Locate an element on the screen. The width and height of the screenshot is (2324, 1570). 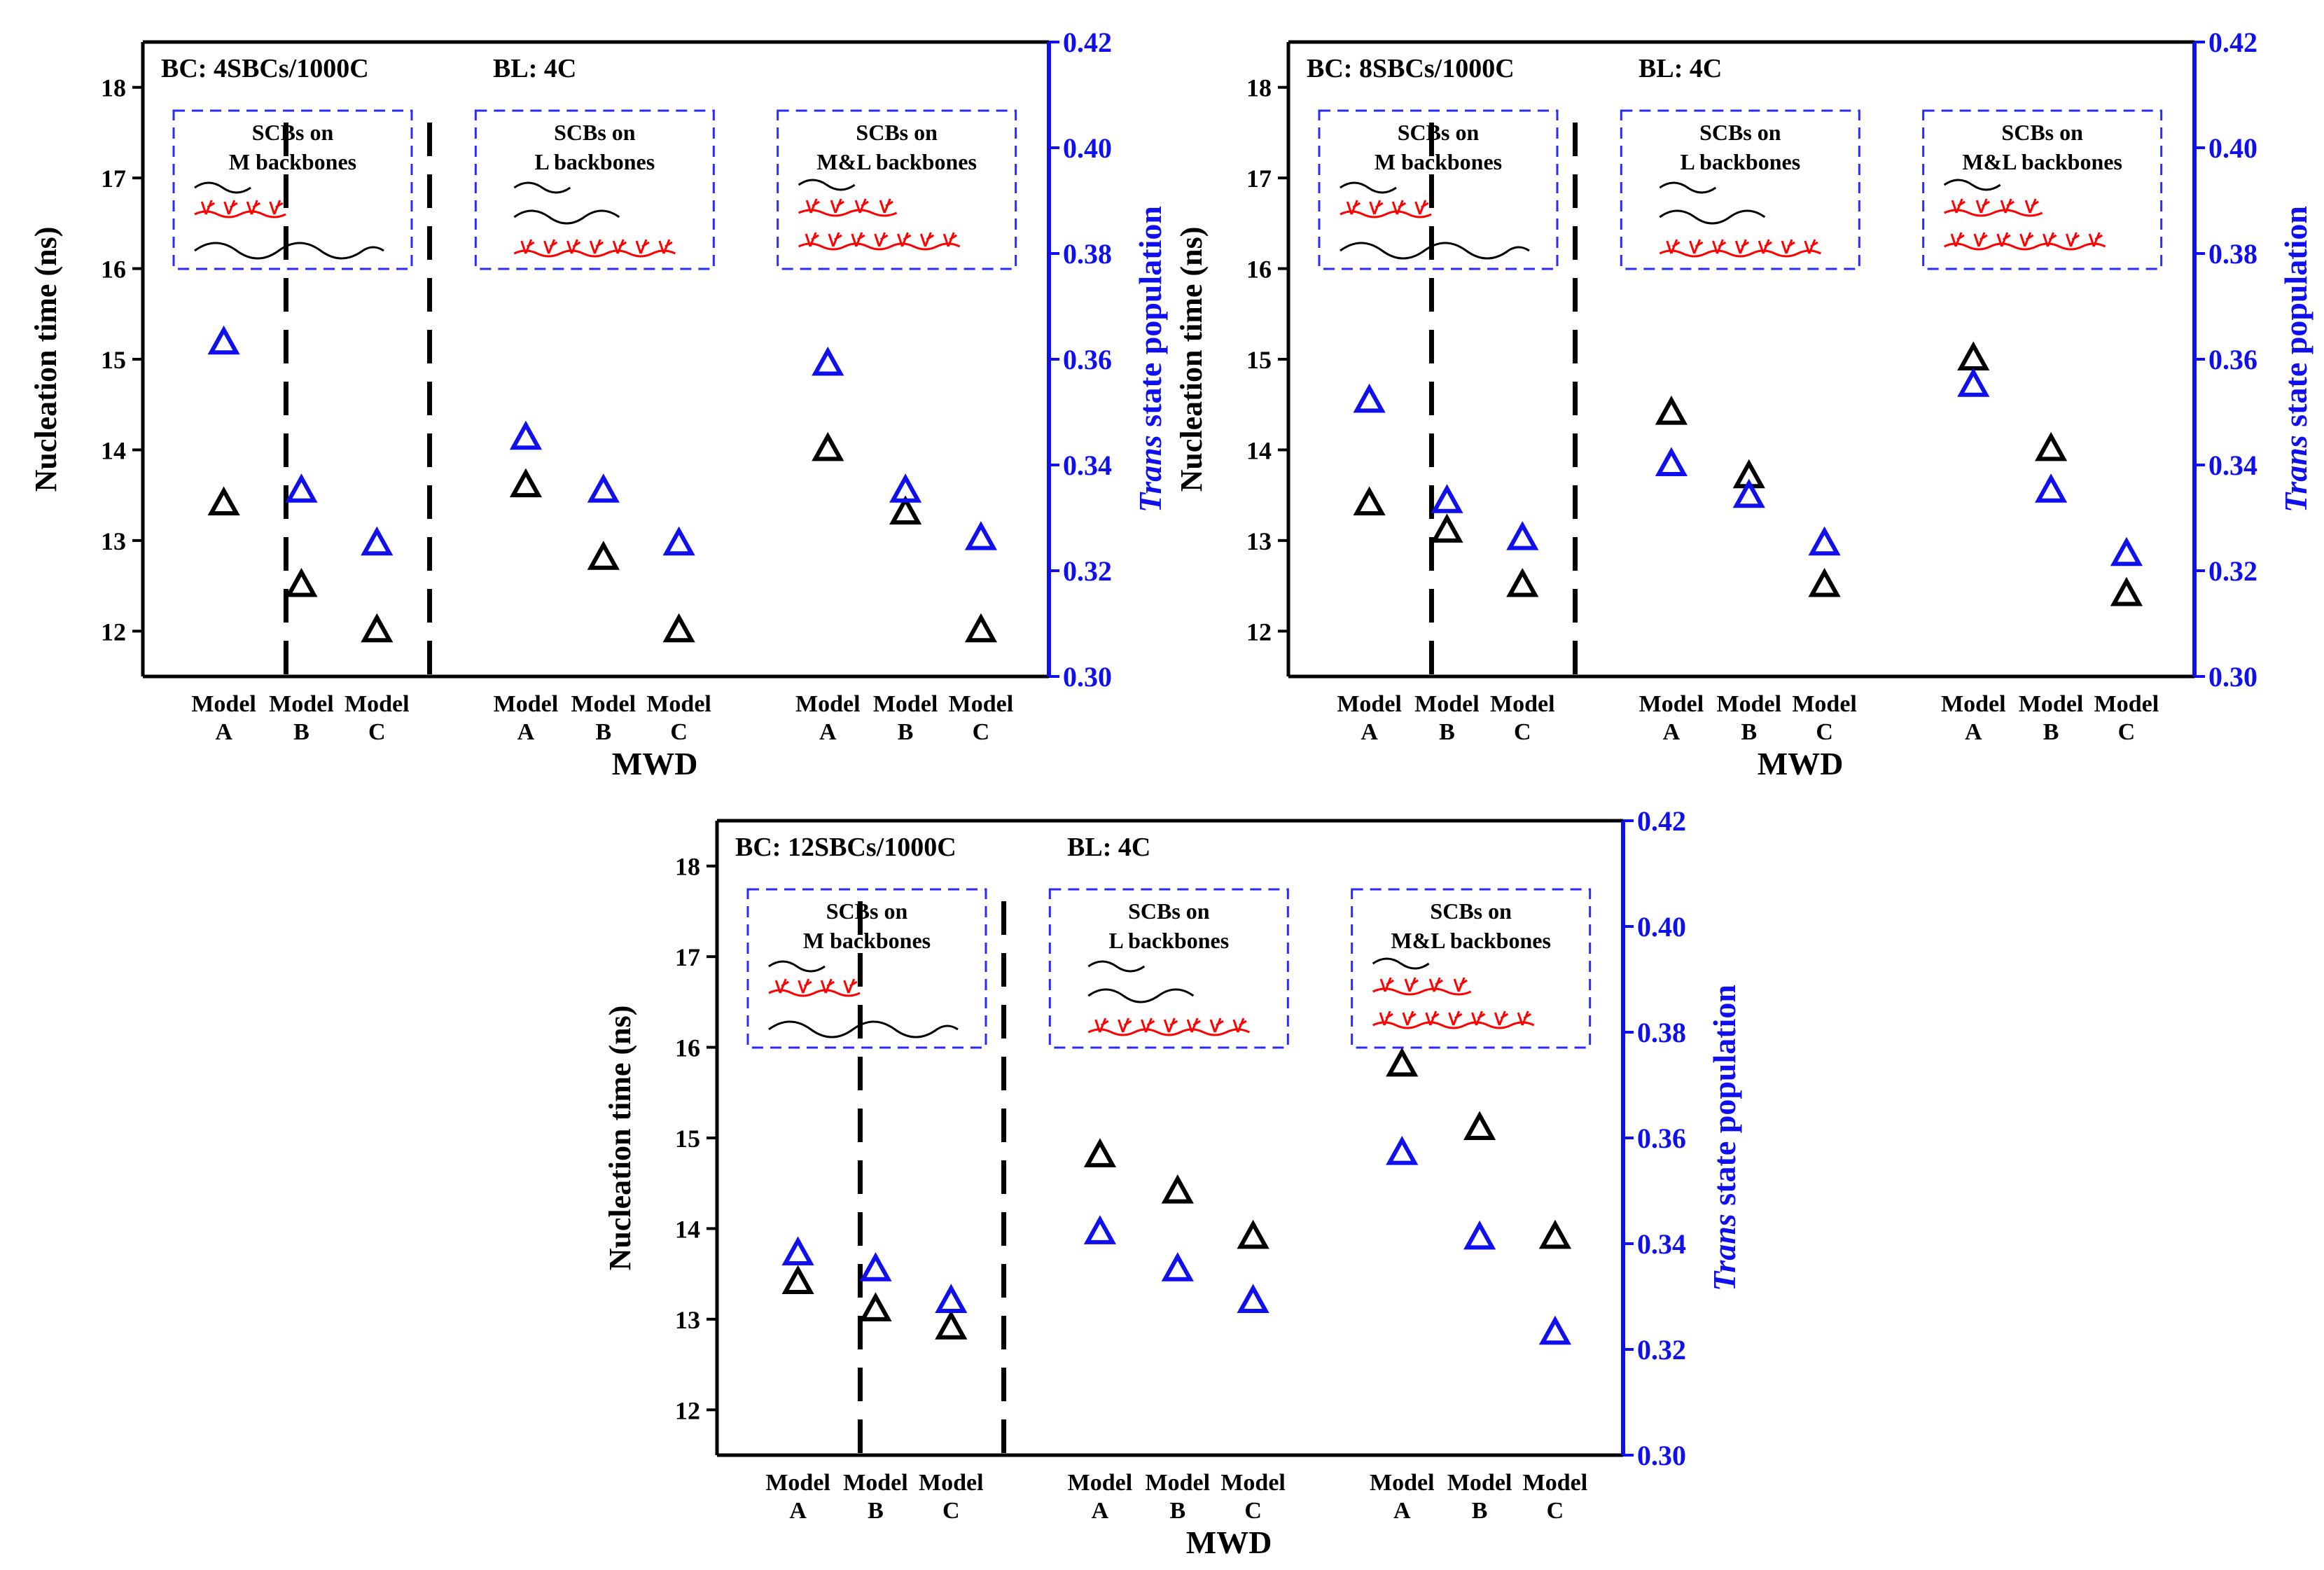
left-y-axis-label: Nucleation time (ns) is located at coordinates (1191, 359).